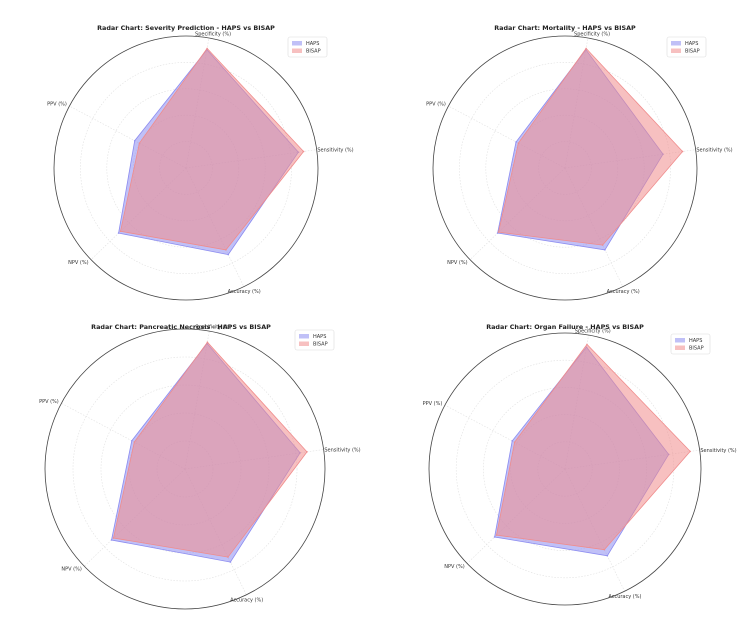  What do you see at coordinates (565, 28) in the screenshot?
I see `chart-title: Radar Chart: Mortality - HAPS vs BISAP` at bounding box center [565, 28].